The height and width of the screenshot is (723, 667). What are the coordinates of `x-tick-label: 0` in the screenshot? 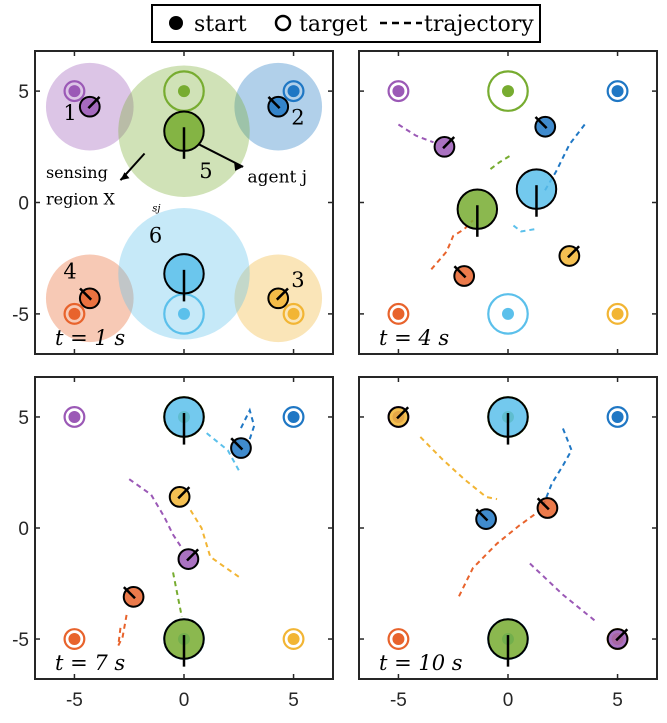 It's located at (184, 700).